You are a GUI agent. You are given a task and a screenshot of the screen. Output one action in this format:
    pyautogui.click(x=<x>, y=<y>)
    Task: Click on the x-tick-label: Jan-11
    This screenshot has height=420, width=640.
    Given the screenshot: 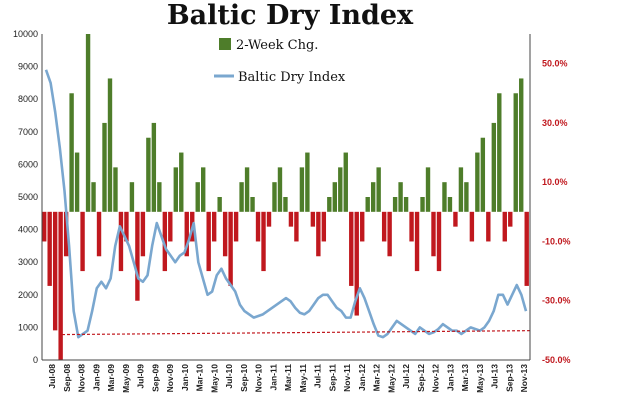 What is the action you would take?
    pyautogui.click(x=273, y=377)
    